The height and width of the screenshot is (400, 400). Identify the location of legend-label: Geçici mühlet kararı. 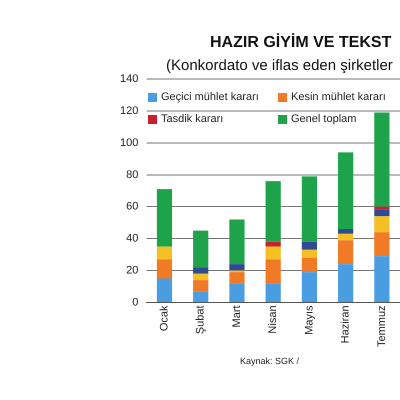
(210, 97).